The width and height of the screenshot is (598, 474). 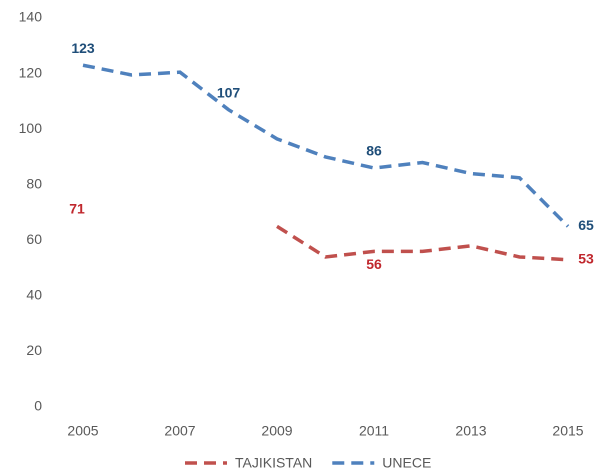 What do you see at coordinates (34, 183) in the screenshot?
I see `y-tick-label: 80` at bounding box center [34, 183].